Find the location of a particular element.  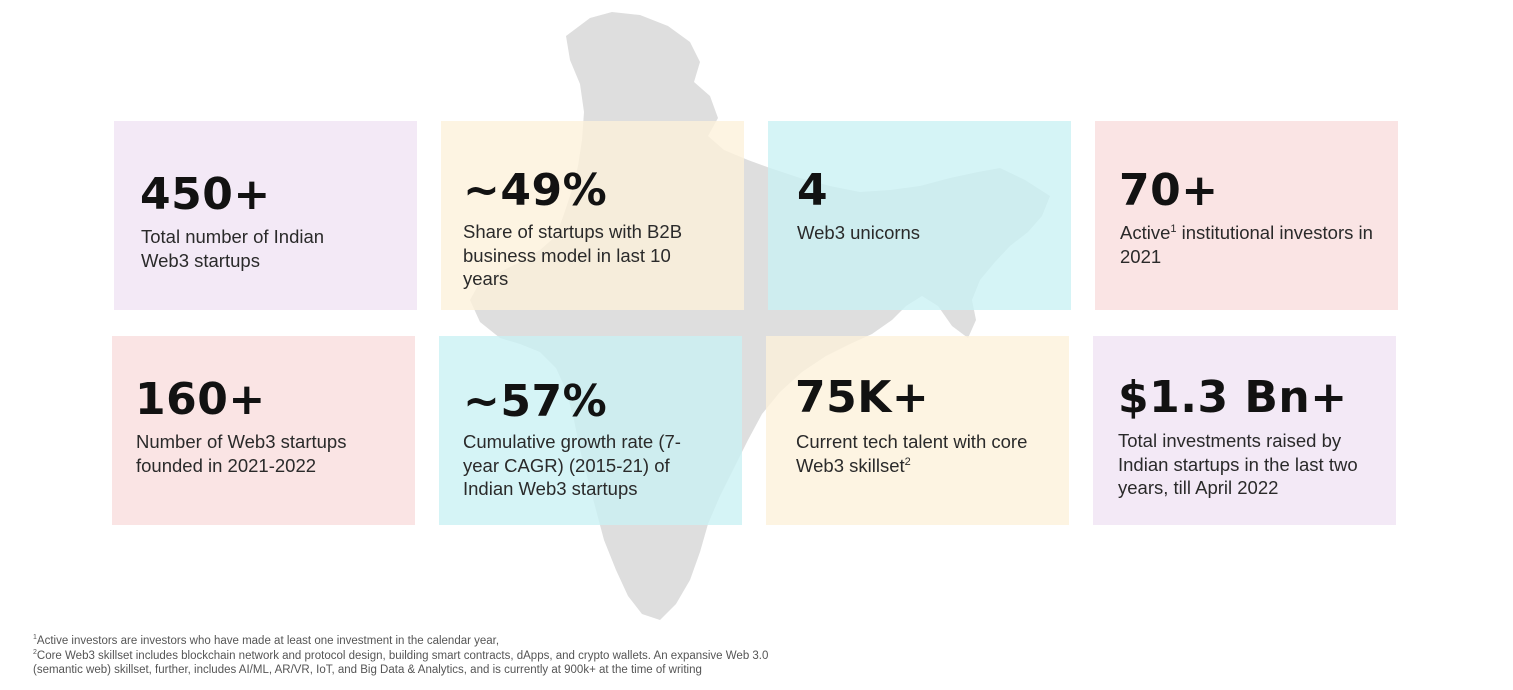

stat-value: 160+ is located at coordinates (200, 399).